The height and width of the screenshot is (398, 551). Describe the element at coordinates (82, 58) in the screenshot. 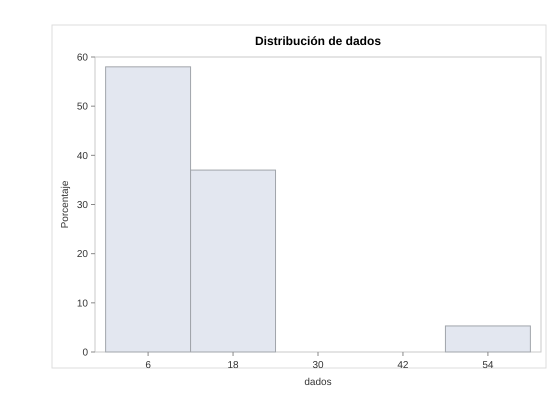

I see `y-tick-label: 60` at that location.